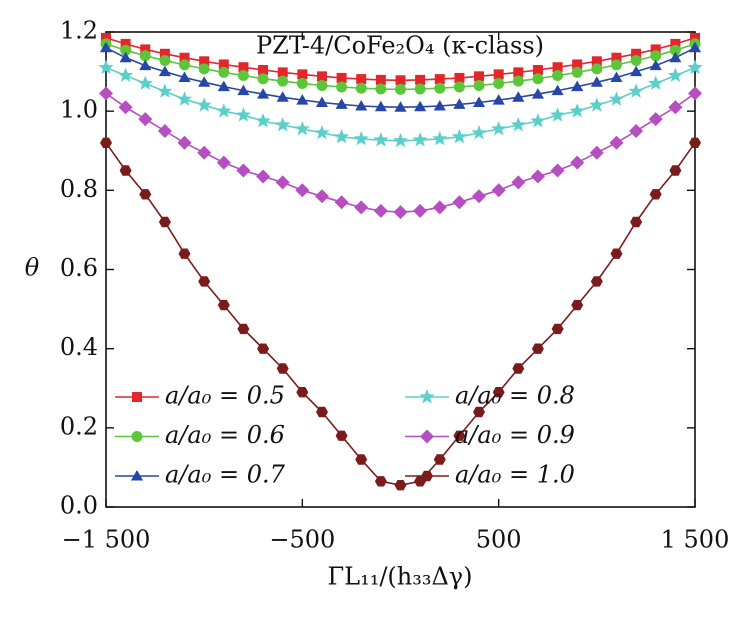 This screenshot has width=754, height=619. What do you see at coordinates (515, 475) in the screenshot?
I see `legend-label: a/a₀ = 1.0` at bounding box center [515, 475].